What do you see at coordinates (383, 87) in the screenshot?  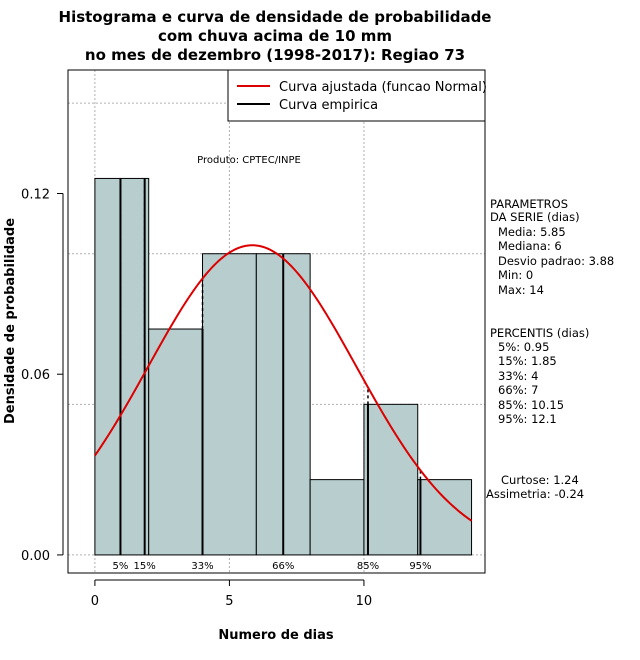 I see `legend-label-fitted: Curva ajustada (funcao Normal)` at bounding box center [383, 87].